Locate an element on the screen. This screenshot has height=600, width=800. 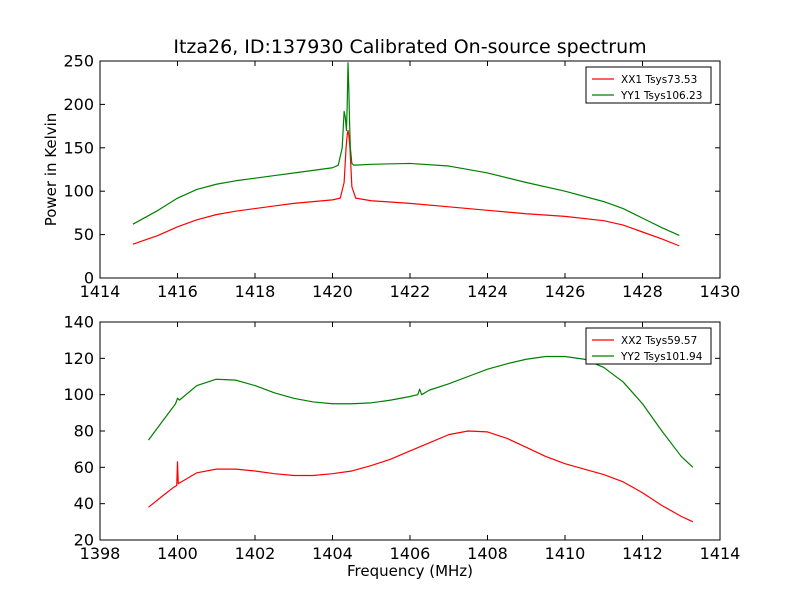
legend-entry: XX2 Tsys59.57 is located at coordinates (659, 341).